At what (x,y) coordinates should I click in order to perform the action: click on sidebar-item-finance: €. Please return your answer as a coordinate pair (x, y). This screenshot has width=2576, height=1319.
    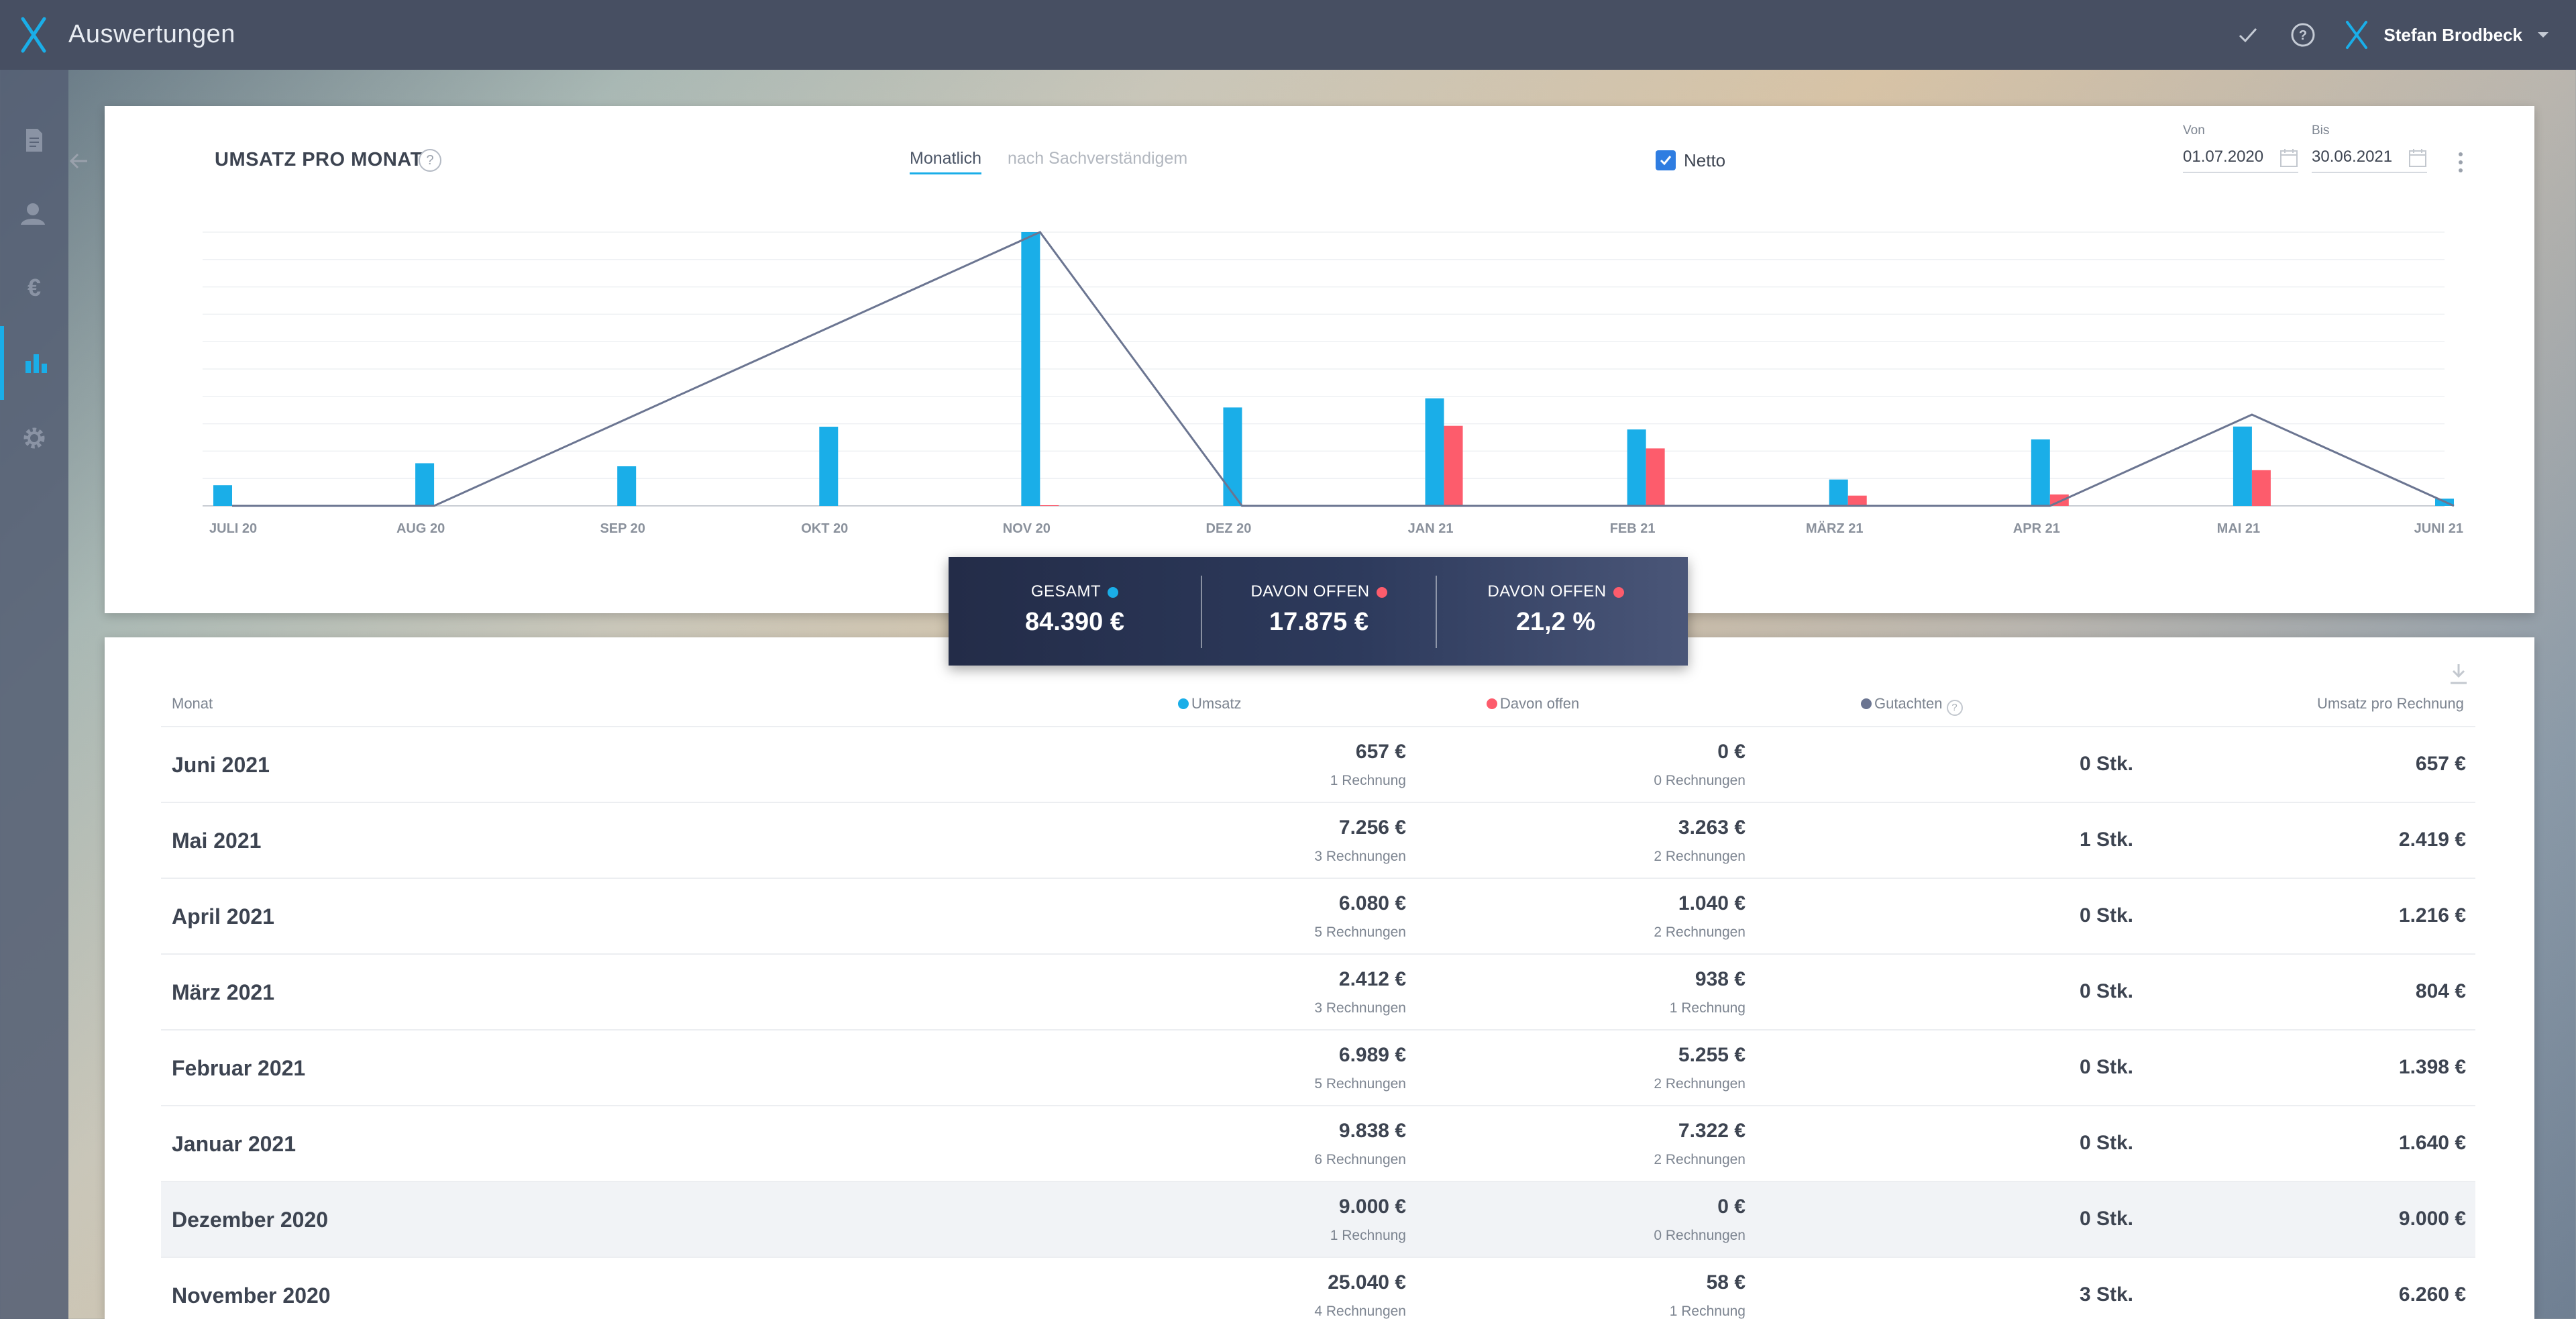
    Looking at the image, I should click on (34, 288).